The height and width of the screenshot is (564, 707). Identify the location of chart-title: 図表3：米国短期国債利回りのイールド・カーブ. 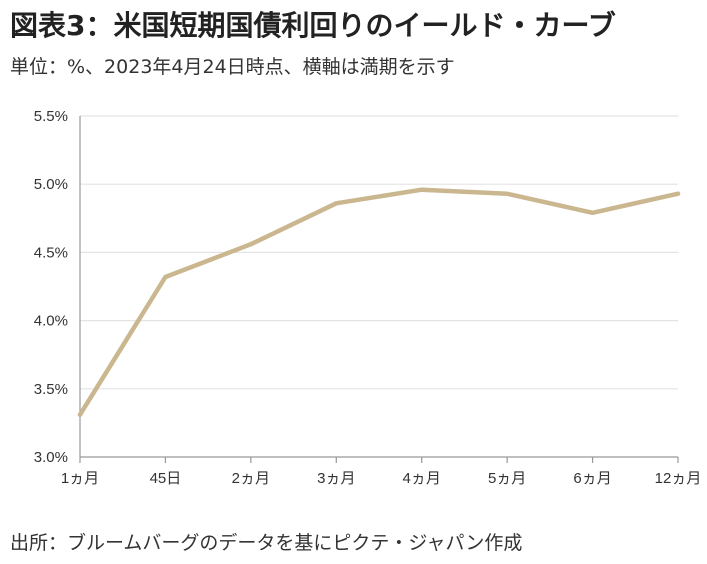
(313, 25).